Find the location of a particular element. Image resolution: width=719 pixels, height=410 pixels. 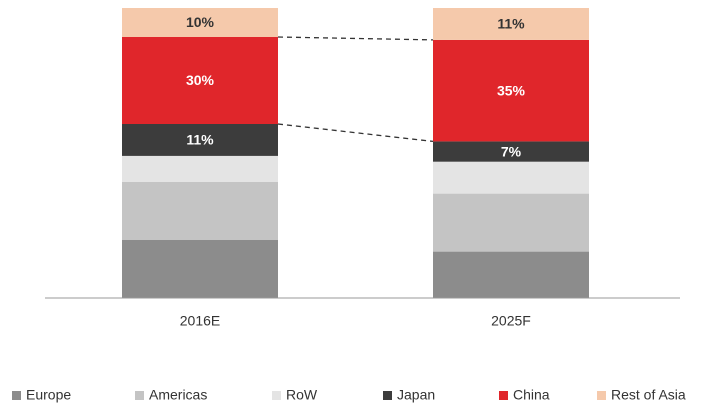

legend-label: RoW is located at coordinates (302, 395).